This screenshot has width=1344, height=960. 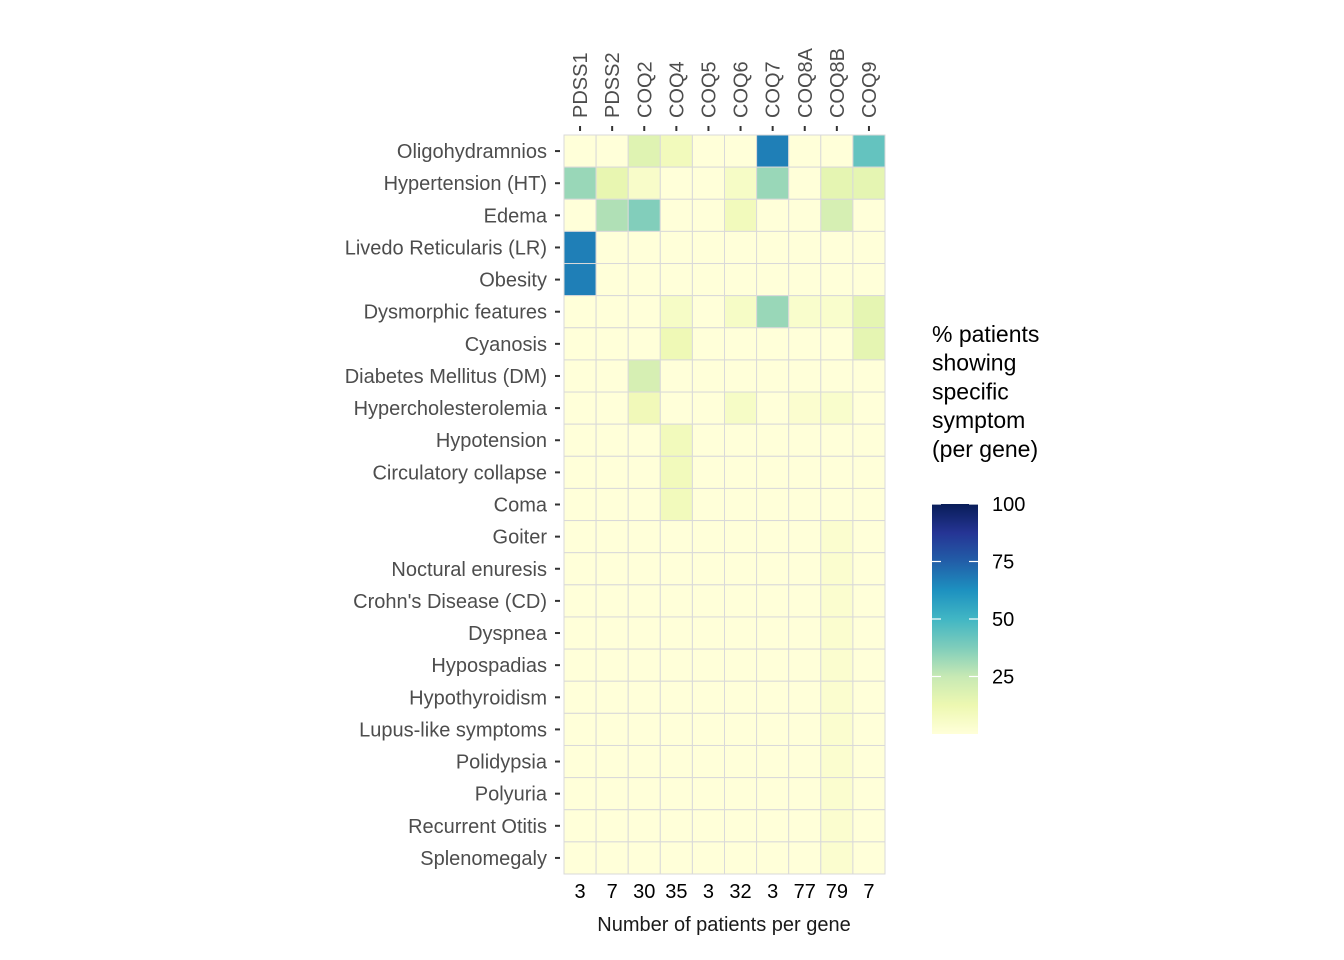 What do you see at coordinates (724, 892) in the screenshot?
I see `x-axis-patient-counts: 3 7 30 35 3 32 3 77 79 7` at bounding box center [724, 892].